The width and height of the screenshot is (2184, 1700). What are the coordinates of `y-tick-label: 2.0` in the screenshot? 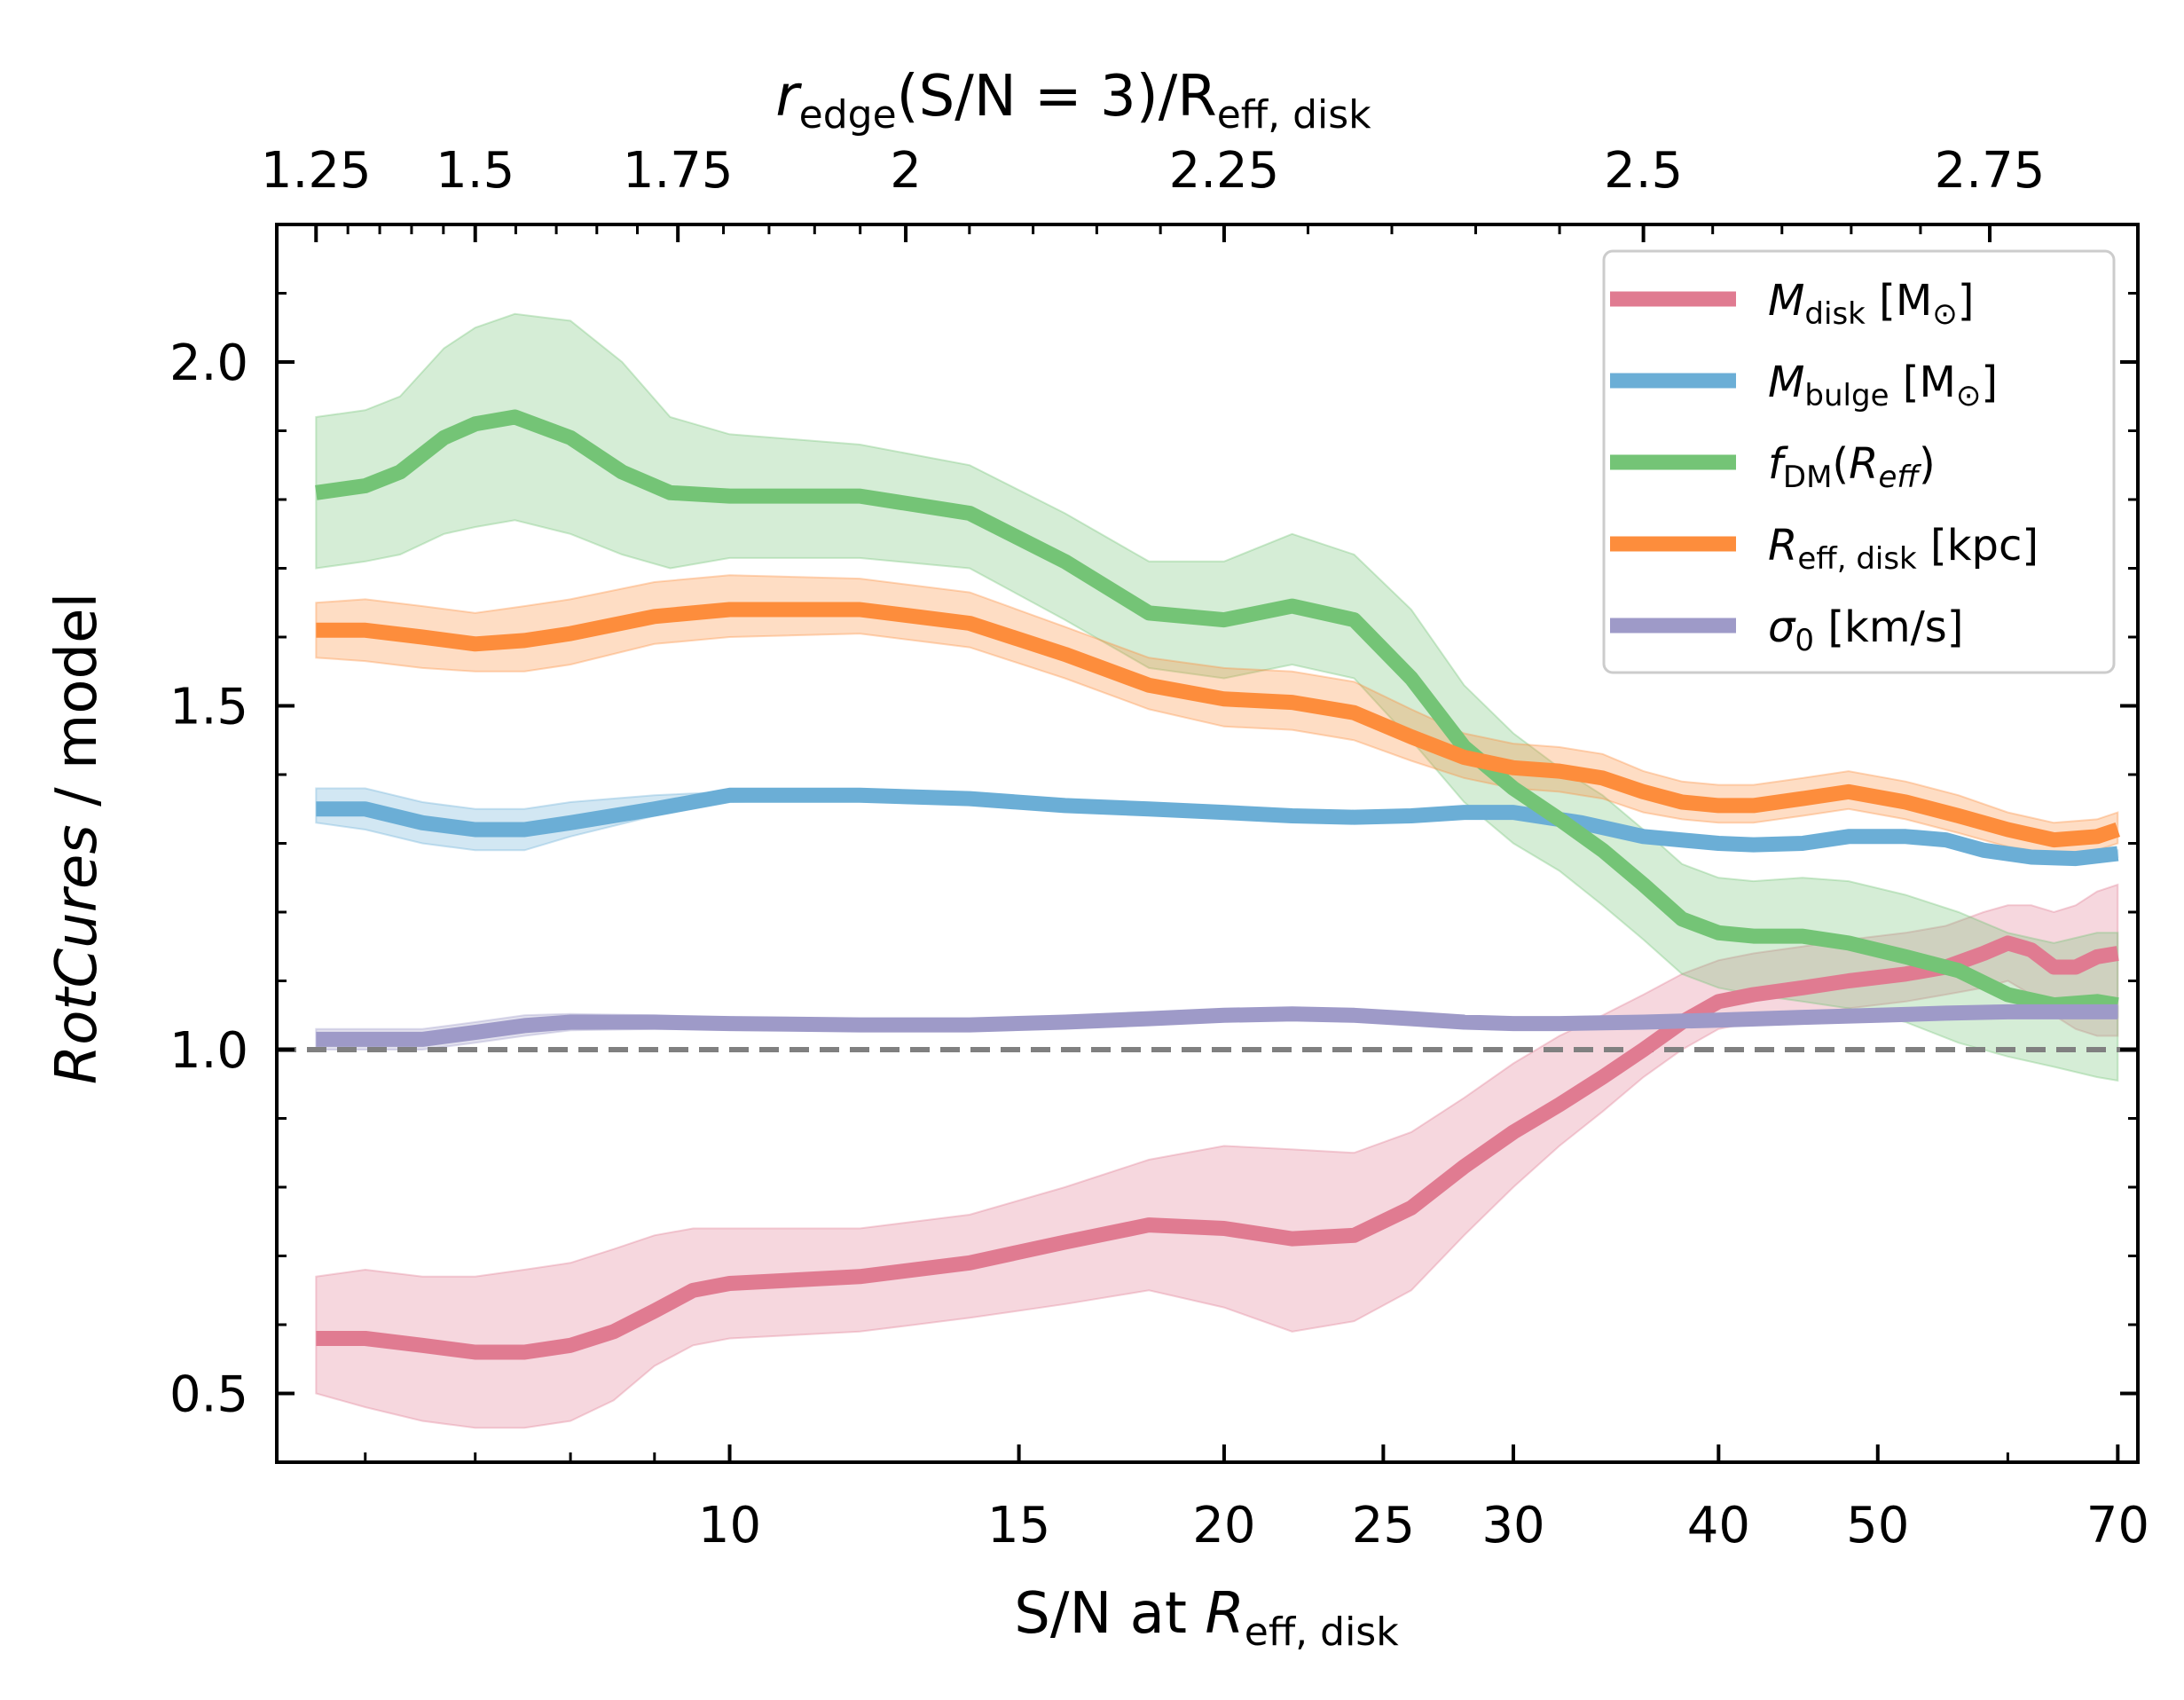 It's located at (208, 363).